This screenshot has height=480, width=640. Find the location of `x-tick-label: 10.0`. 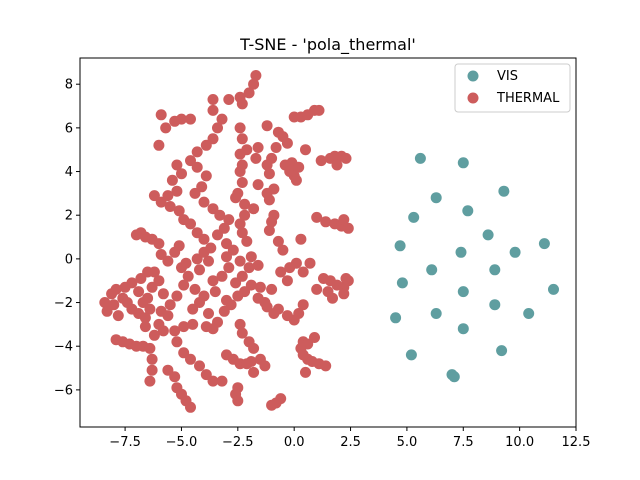

x-tick-label: 10.0 is located at coordinates (519, 442).